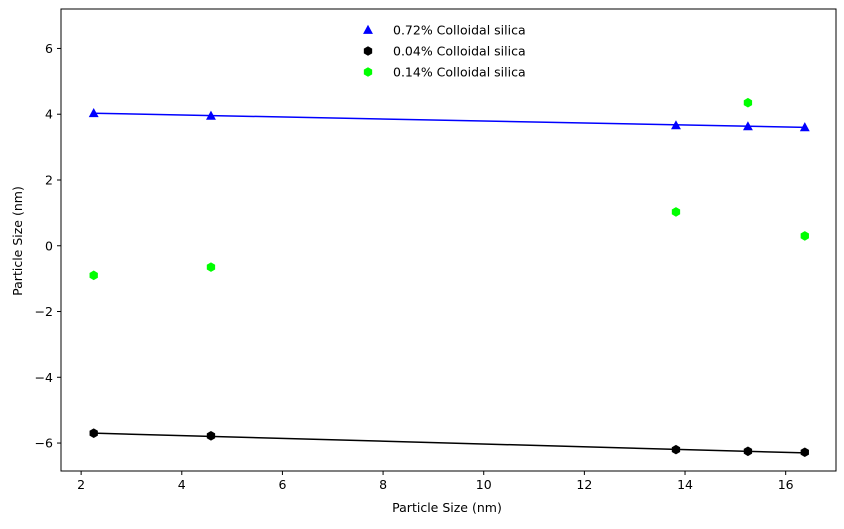 The height and width of the screenshot is (529, 844). What do you see at coordinates (584, 484) in the screenshot?
I see `x-tick-label: 12` at bounding box center [584, 484].